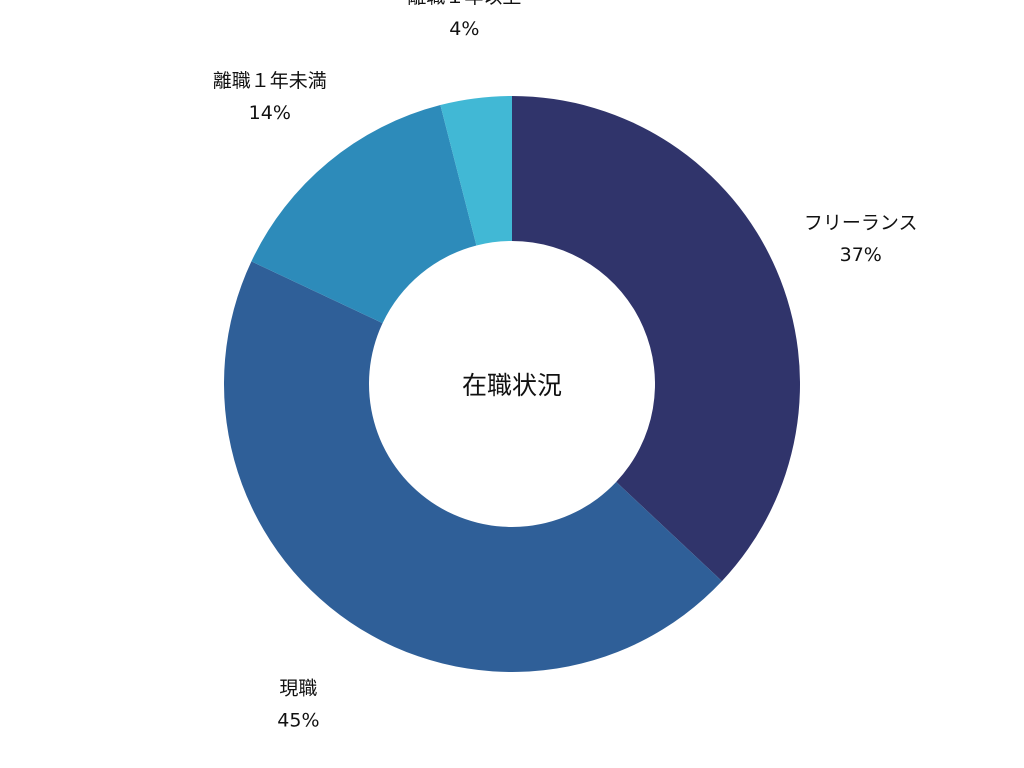  Describe the element at coordinates (464, 4) in the screenshot. I see `slice-4-name-label: 離職１年以上` at that location.